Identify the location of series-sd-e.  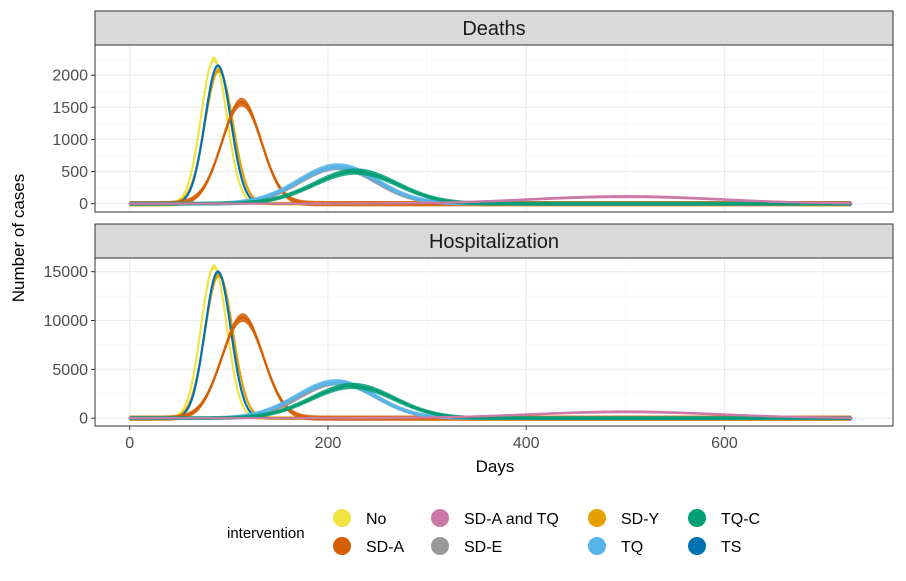
(490, 400).